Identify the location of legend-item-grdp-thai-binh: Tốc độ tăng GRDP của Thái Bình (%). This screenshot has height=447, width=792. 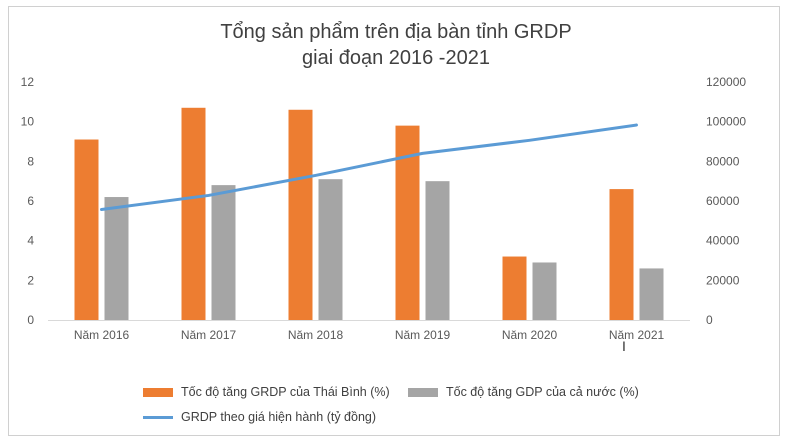
(266, 392).